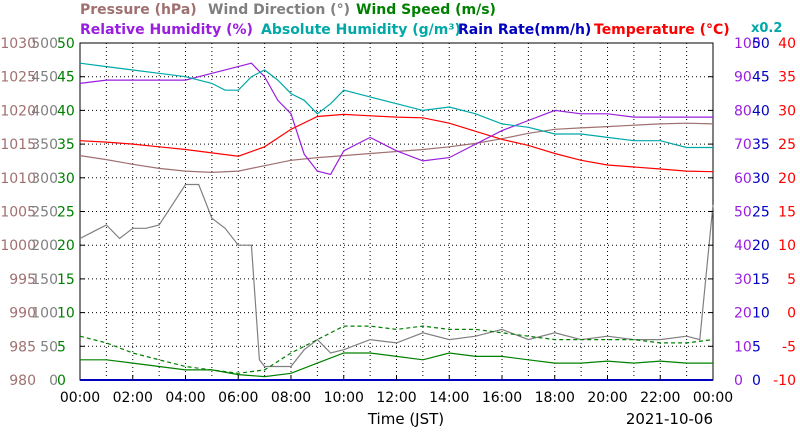 The image size is (800, 434). I want to click on y-tick-label-humidity: 90, so click(743, 78).